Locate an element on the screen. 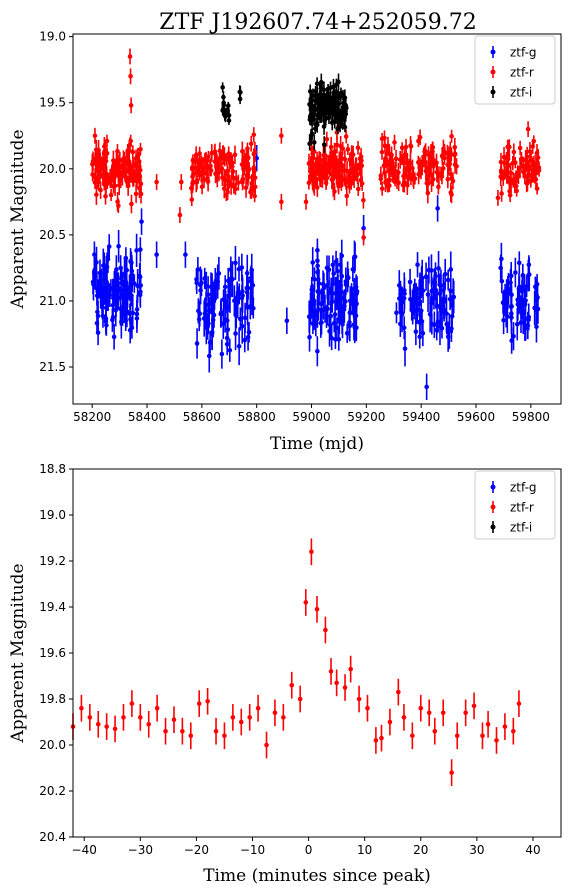 The width and height of the screenshot is (572, 895). x-tick-label: 0 is located at coordinates (309, 850).